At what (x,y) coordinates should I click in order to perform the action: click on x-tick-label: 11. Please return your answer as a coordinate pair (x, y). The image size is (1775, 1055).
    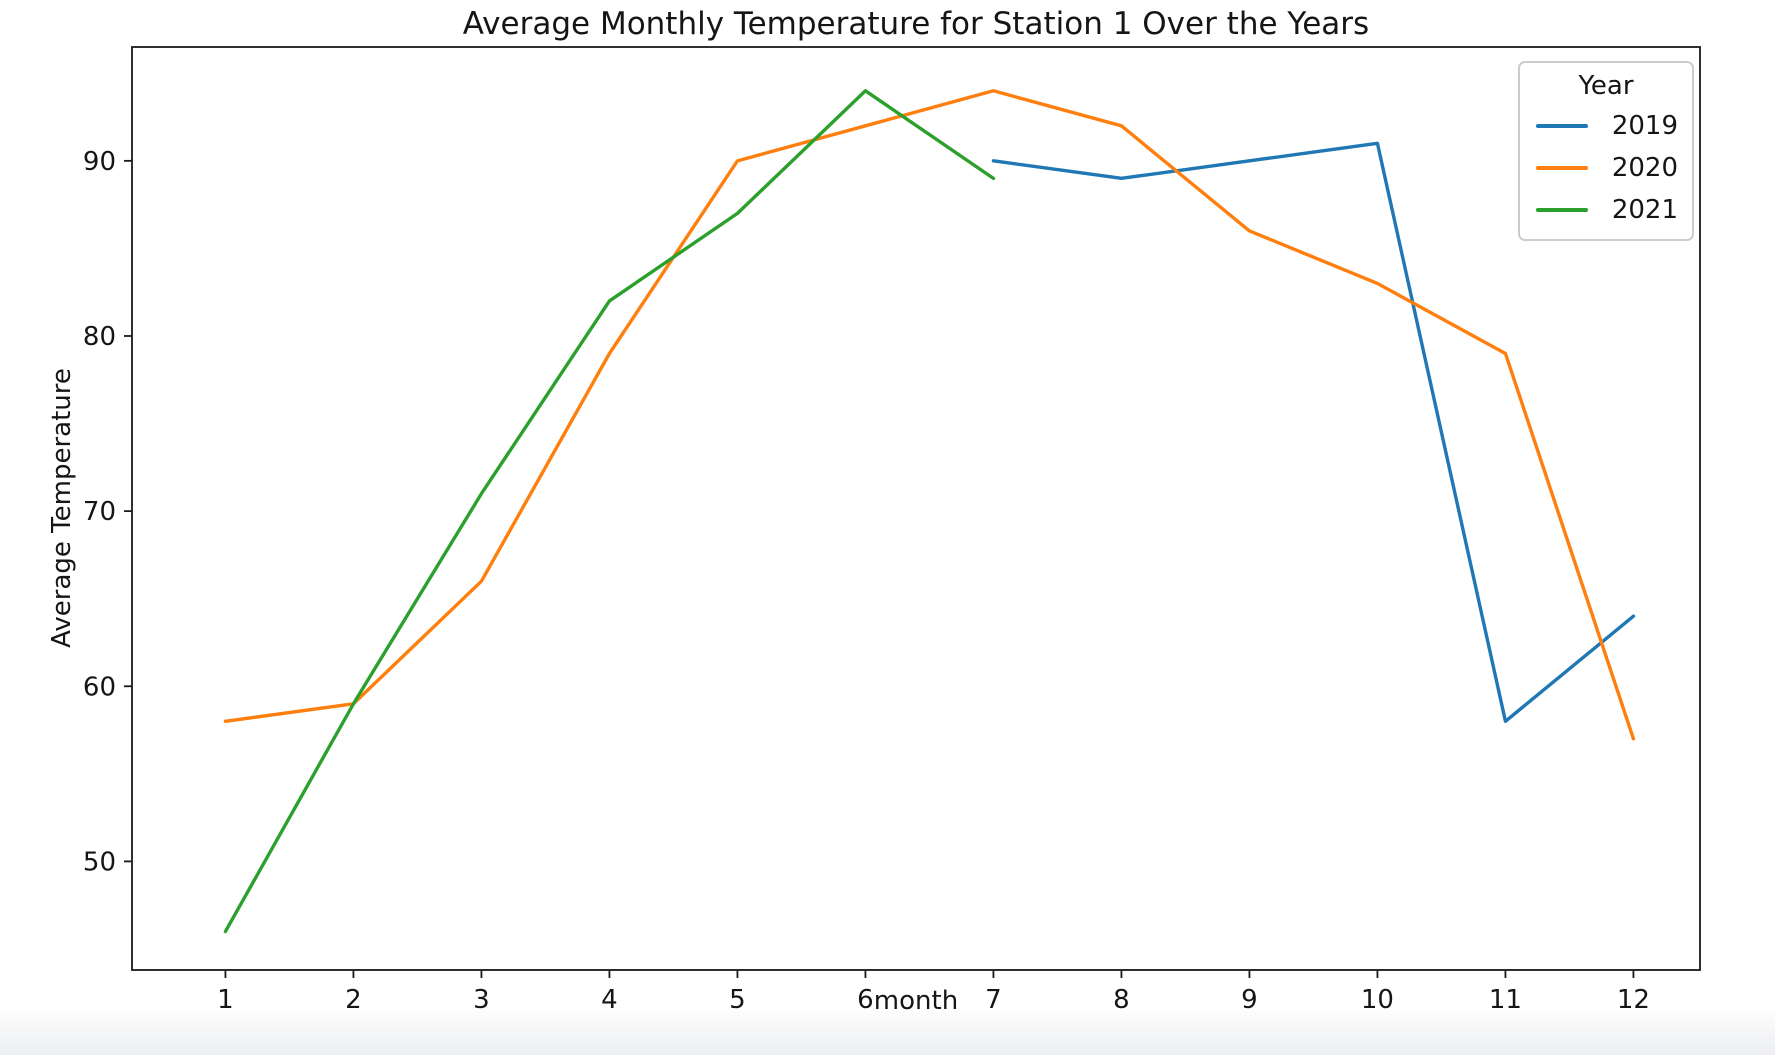
    Looking at the image, I should click on (1505, 1000).